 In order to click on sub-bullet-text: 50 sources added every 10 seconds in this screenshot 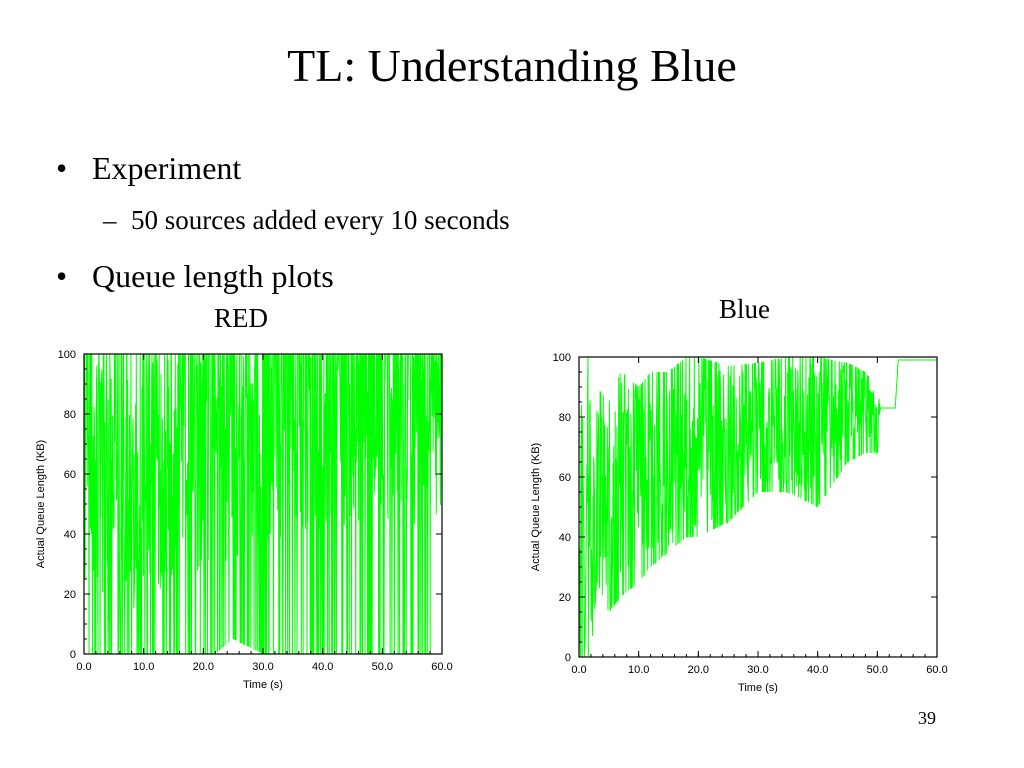, I will do `click(320, 220)`.